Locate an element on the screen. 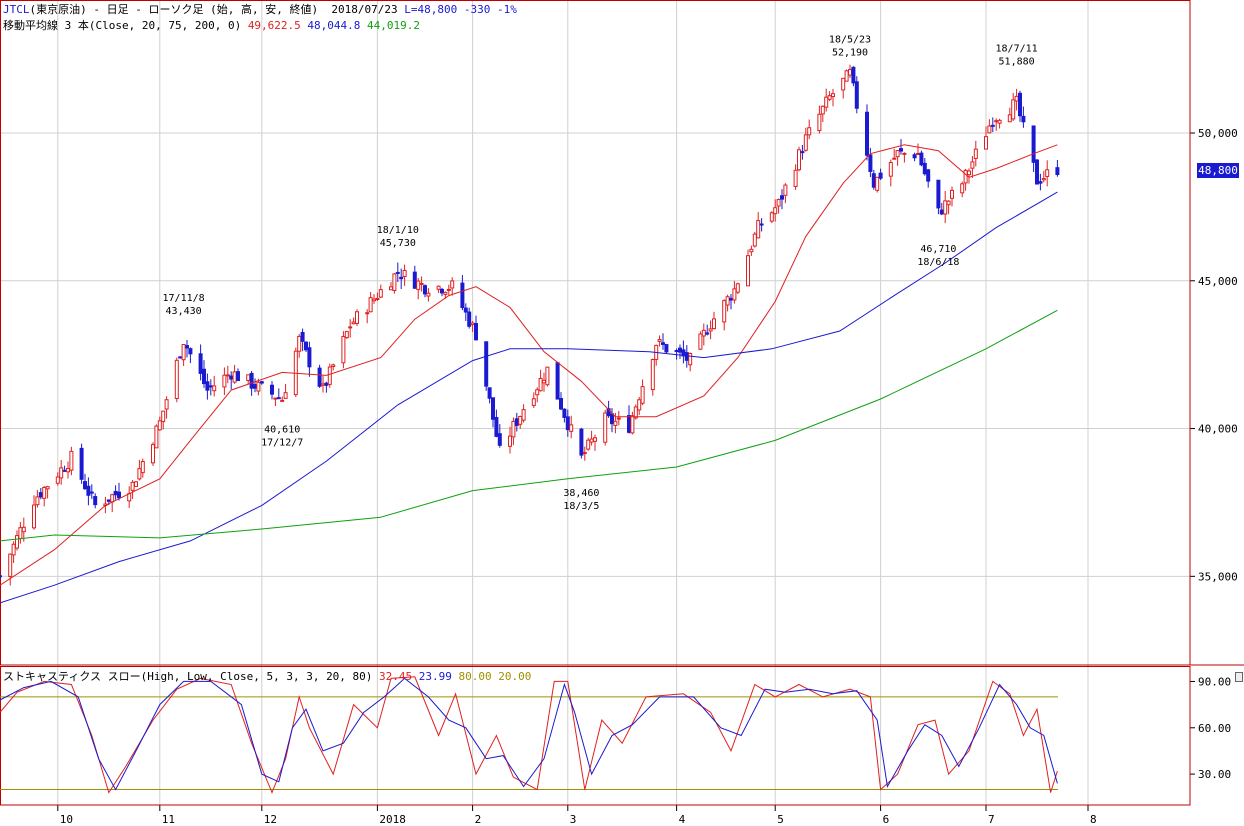  x-tick-label: 3 is located at coordinates (573, 819).